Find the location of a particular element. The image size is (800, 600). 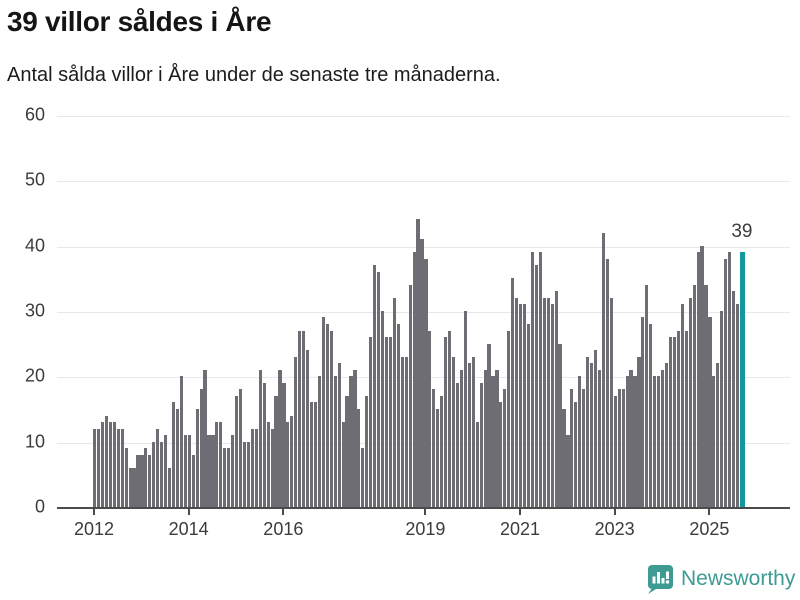

x-axis-label: 2019 is located at coordinates (425, 529).